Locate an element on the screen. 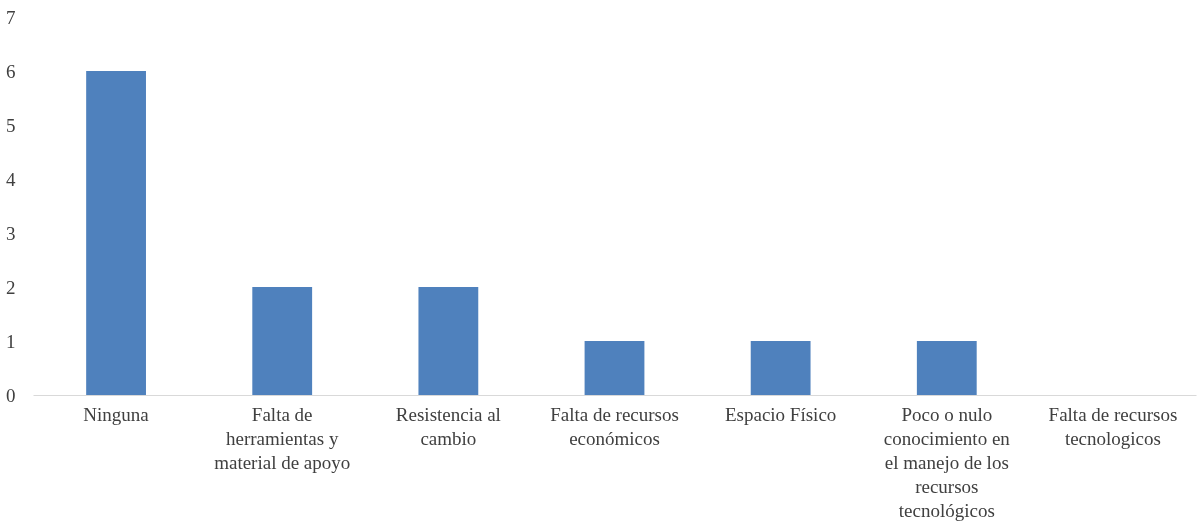  x-tick-label: Falta de recursos tecnologicos is located at coordinates (1113, 426).